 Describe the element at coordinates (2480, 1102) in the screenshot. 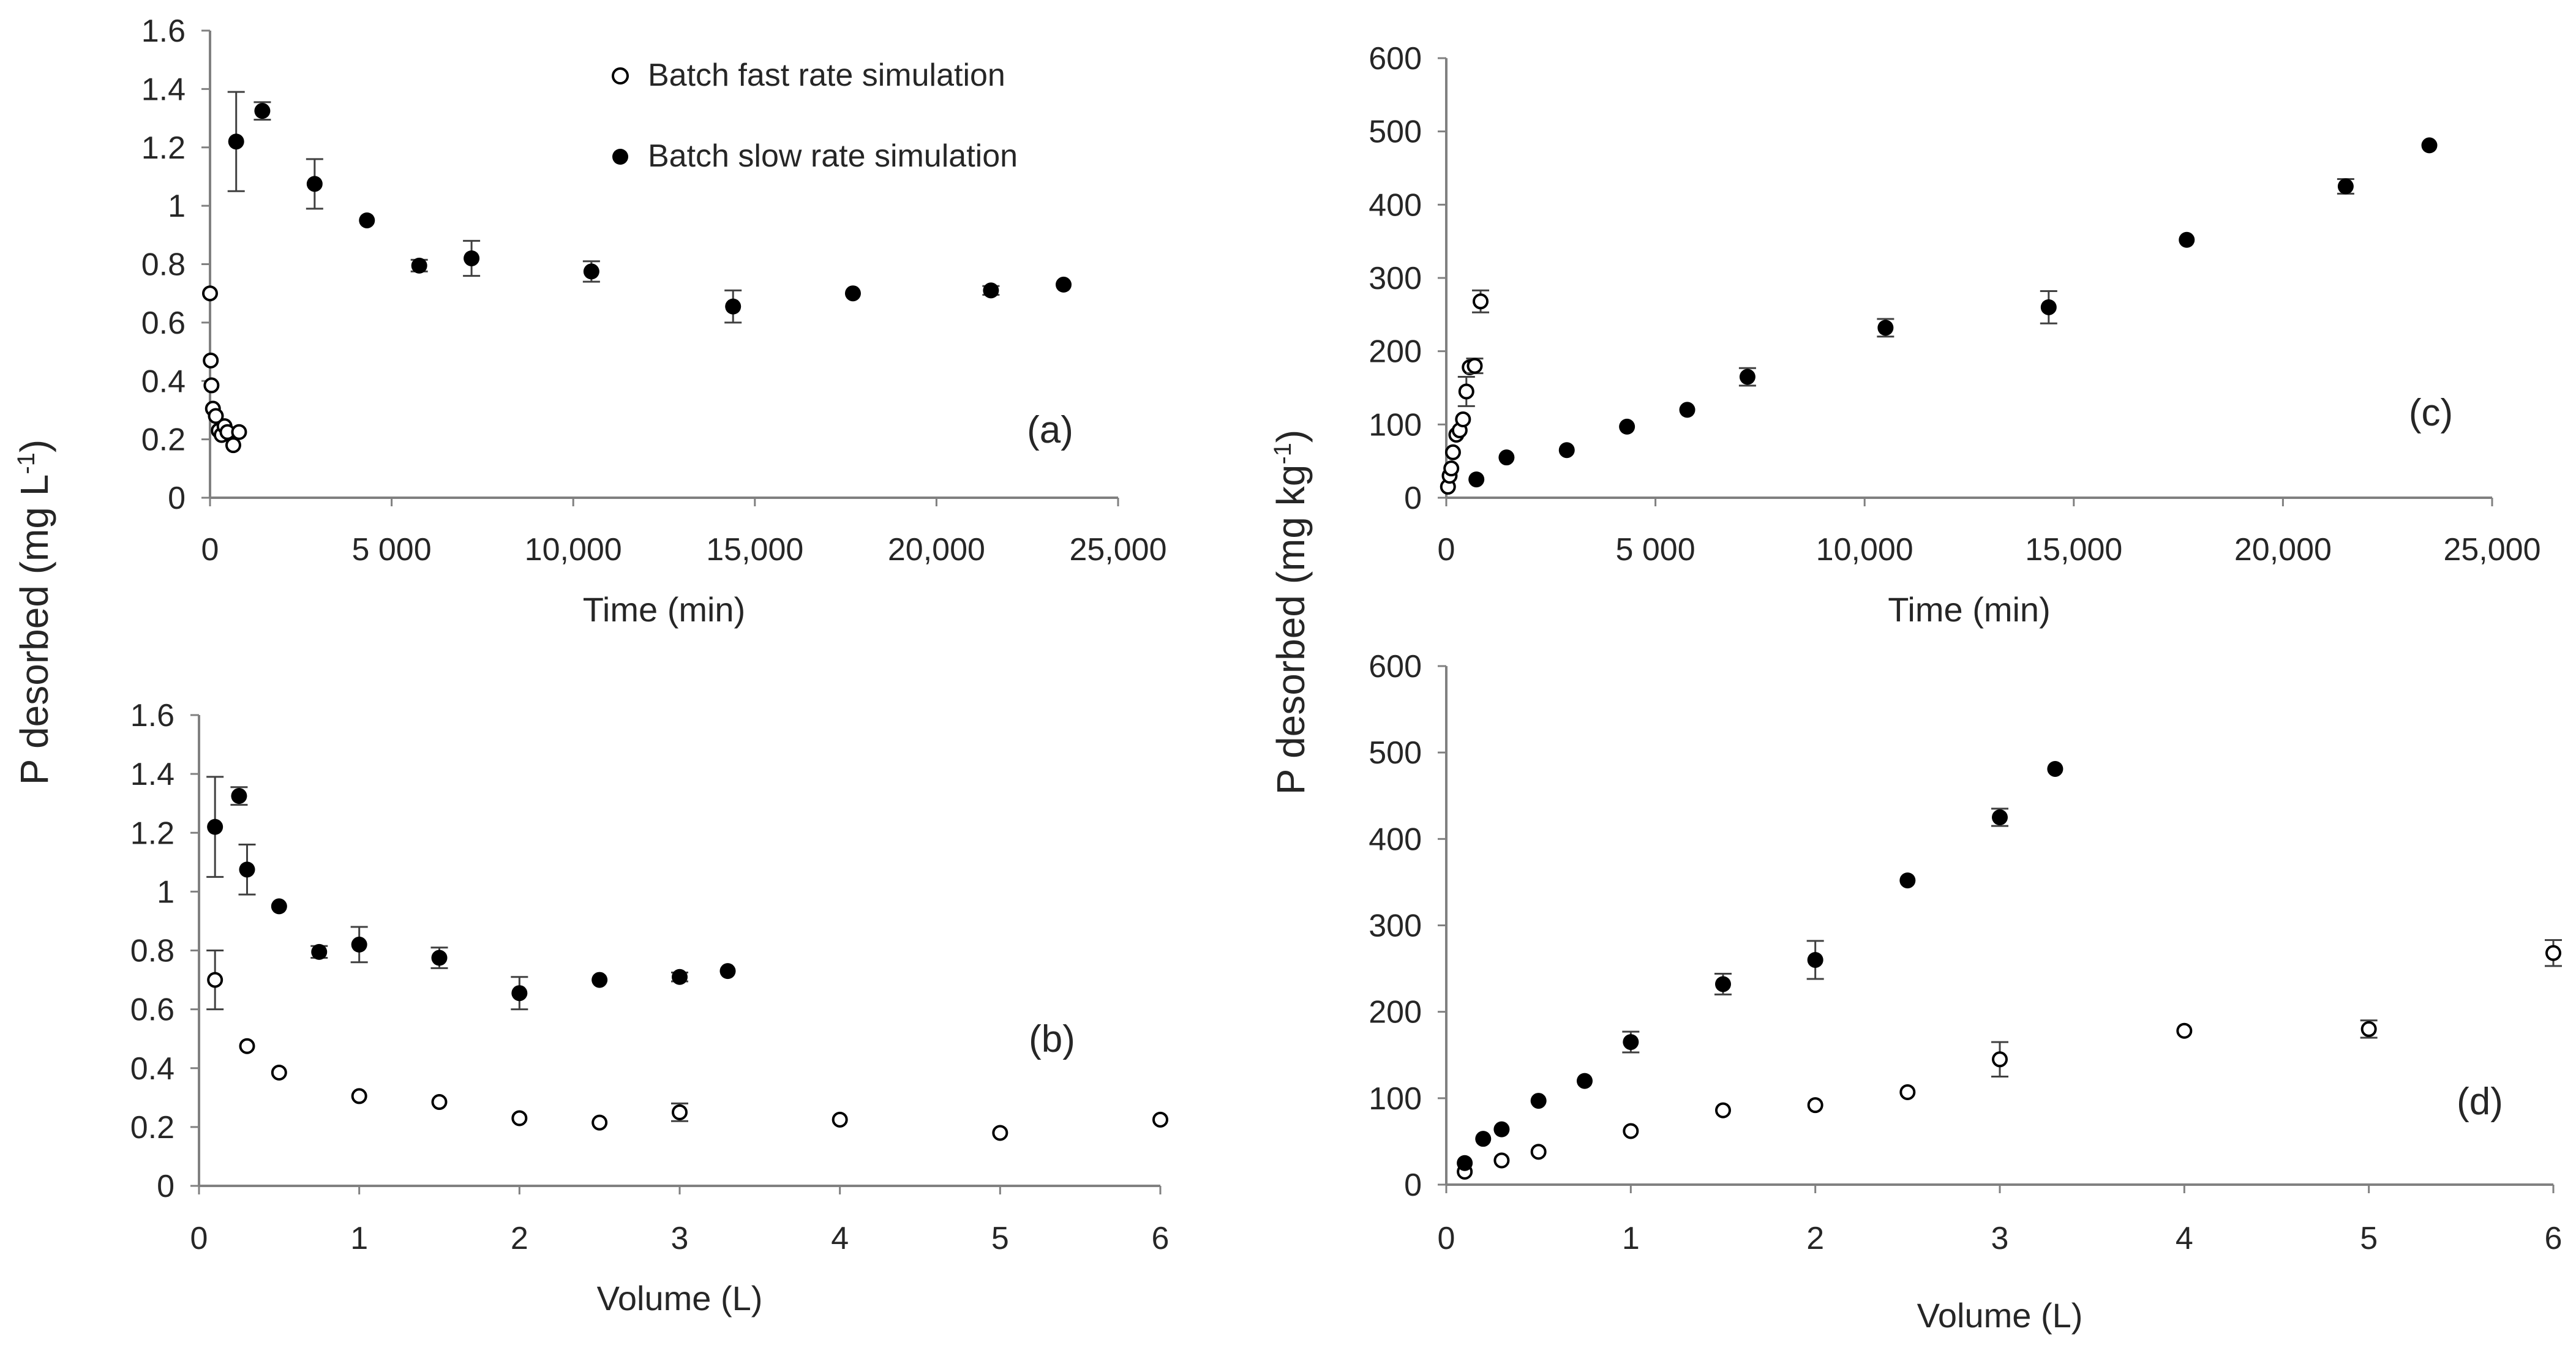

I see `panel-label: (d)` at that location.